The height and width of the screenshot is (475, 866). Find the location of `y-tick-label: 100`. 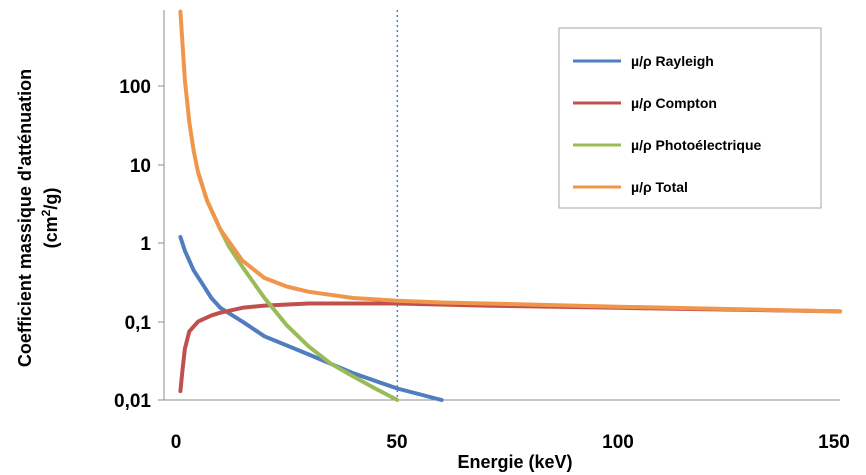

y-tick-label: 100 is located at coordinates (135, 87).